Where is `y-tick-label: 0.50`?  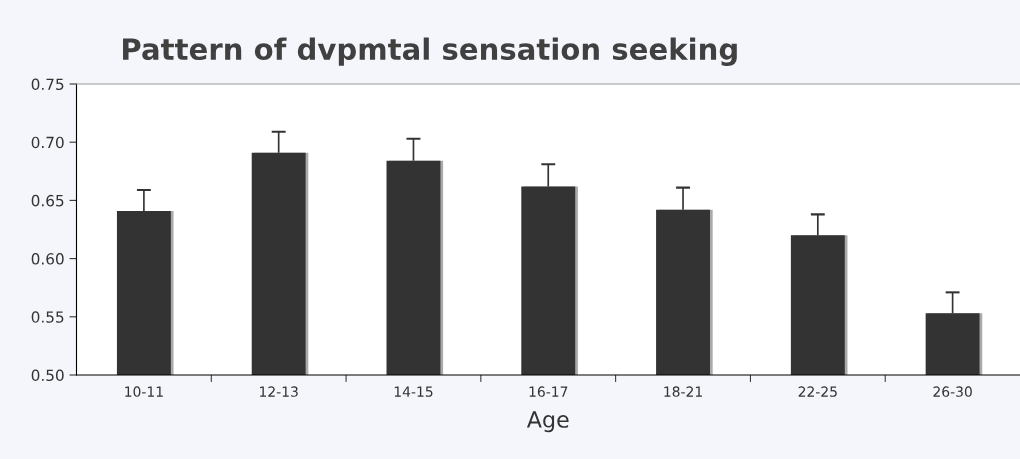
y-tick-label: 0.50 is located at coordinates (47, 375).